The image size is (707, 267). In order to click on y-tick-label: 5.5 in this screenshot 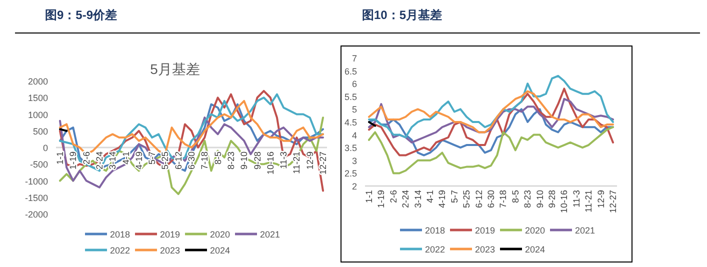, I will do `click(350, 97)`.